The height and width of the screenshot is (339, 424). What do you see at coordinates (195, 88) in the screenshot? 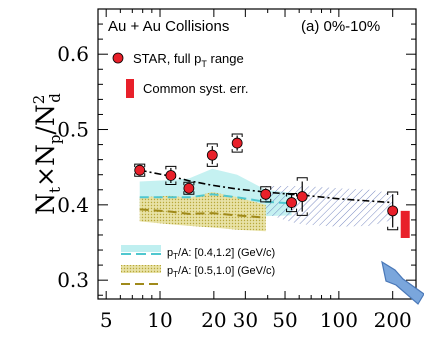
I see `legend-label-syst: Common syst. err.` at bounding box center [195, 88].